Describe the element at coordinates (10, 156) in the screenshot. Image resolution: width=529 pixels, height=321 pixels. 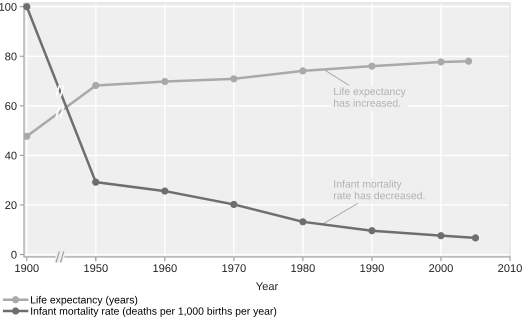
I see `y-tick-label: 40` at that location.